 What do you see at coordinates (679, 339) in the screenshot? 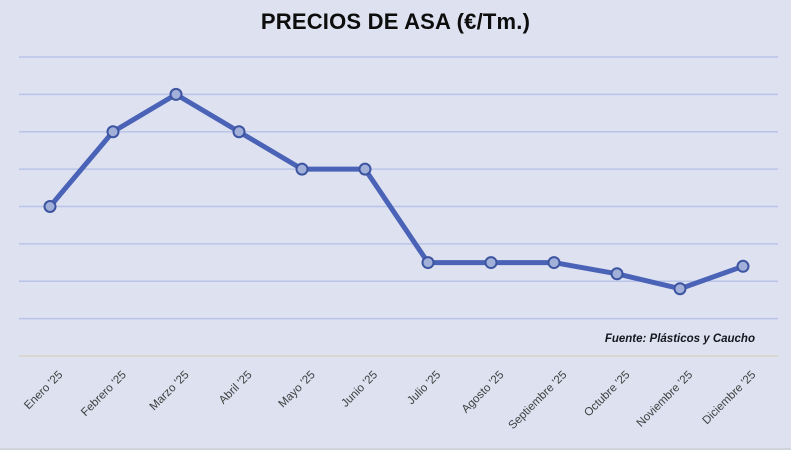
I see `source-note: Fuente: Plásticos y Caucho` at bounding box center [679, 339].